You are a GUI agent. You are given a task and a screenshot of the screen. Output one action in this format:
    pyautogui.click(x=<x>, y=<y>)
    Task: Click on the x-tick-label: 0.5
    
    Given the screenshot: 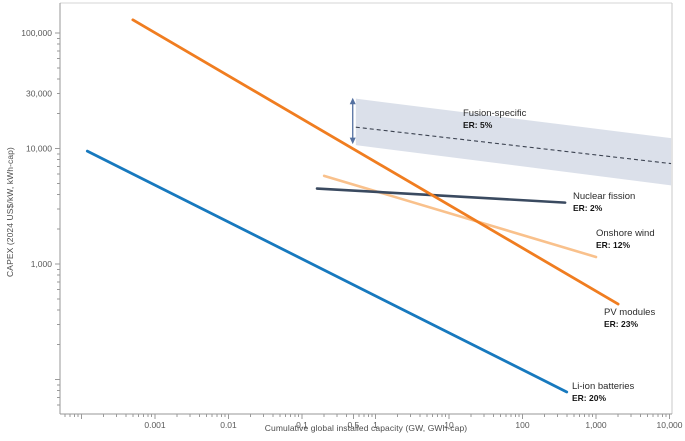 What is the action you would take?
    pyautogui.click(x=353, y=425)
    